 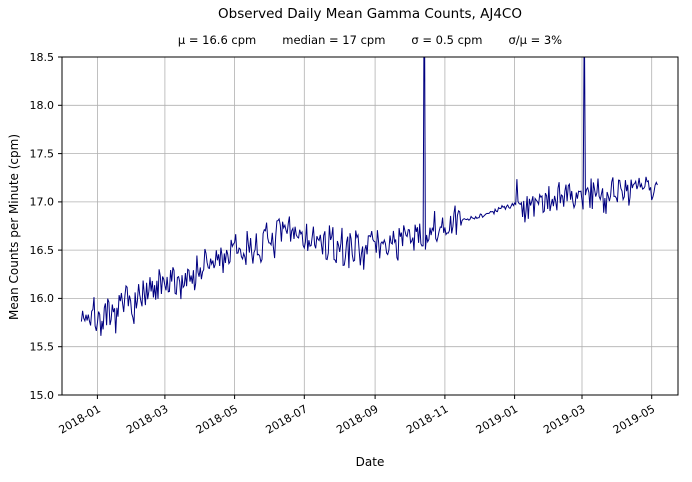 I want to click on stat-sigma: σ = 0.5 cpm, so click(x=447, y=40).